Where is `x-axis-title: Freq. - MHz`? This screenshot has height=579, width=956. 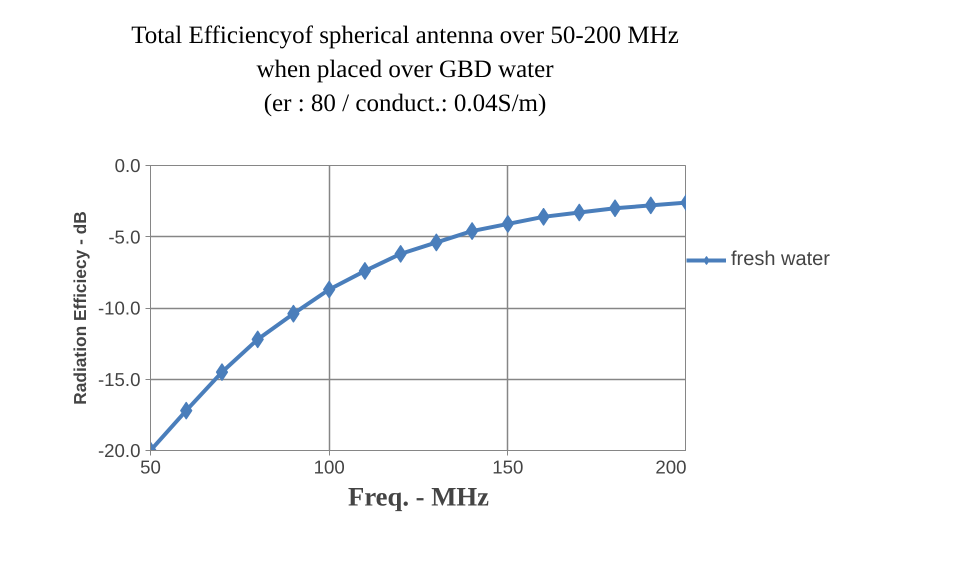
x-axis-title: Freq. - MHz is located at coordinates (419, 497).